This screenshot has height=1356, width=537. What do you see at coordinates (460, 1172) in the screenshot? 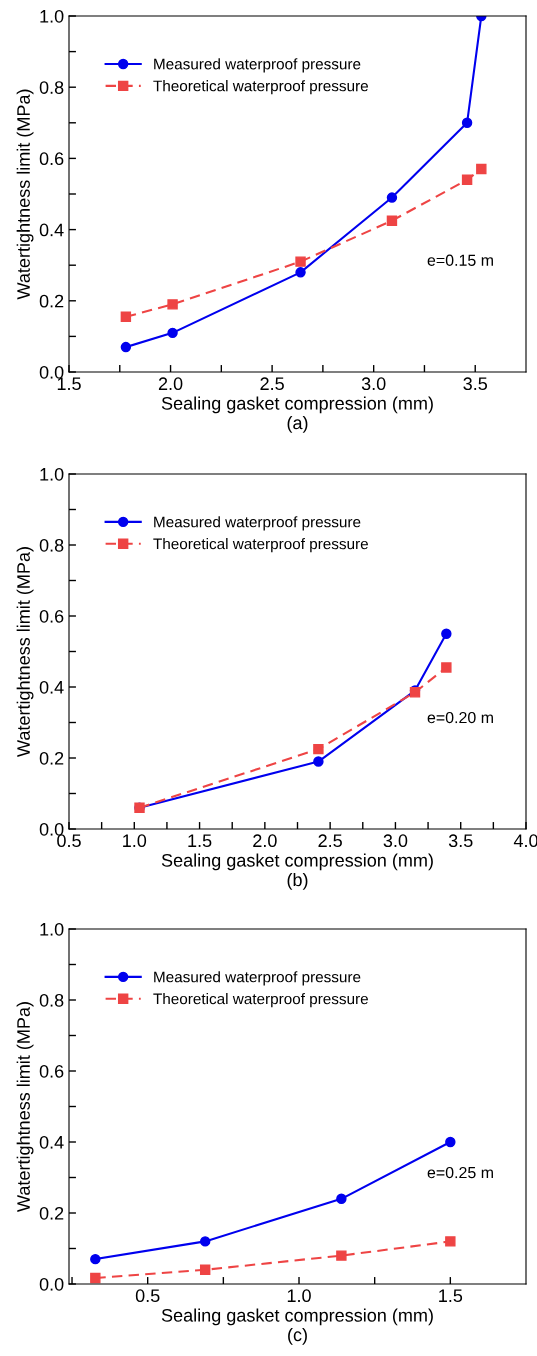
I see `annotation: e=0.25 m` at bounding box center [460, 1172].